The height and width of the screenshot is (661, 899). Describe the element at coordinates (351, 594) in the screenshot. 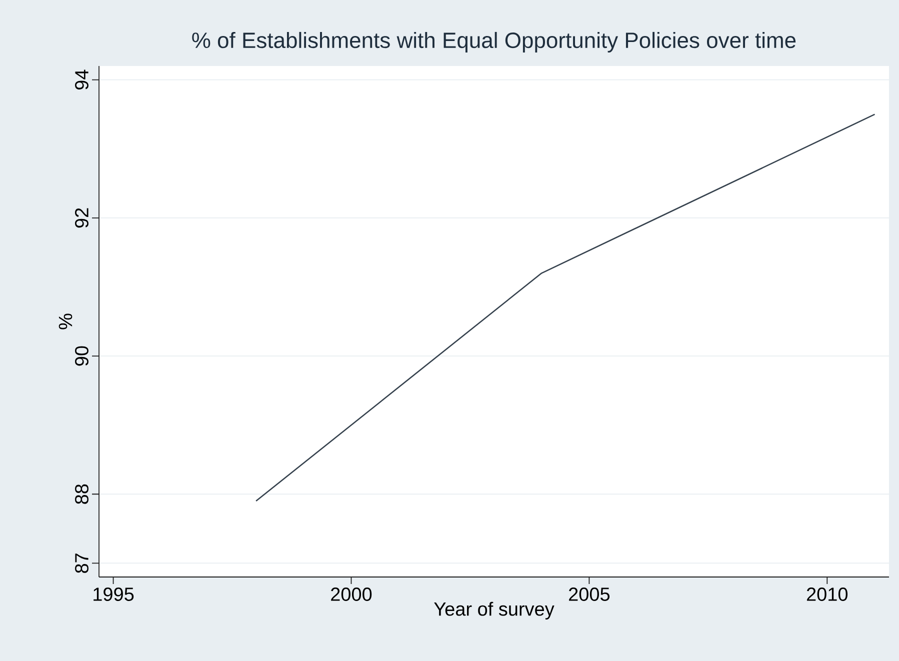

I see `x-tick-label: 2000` at that location.